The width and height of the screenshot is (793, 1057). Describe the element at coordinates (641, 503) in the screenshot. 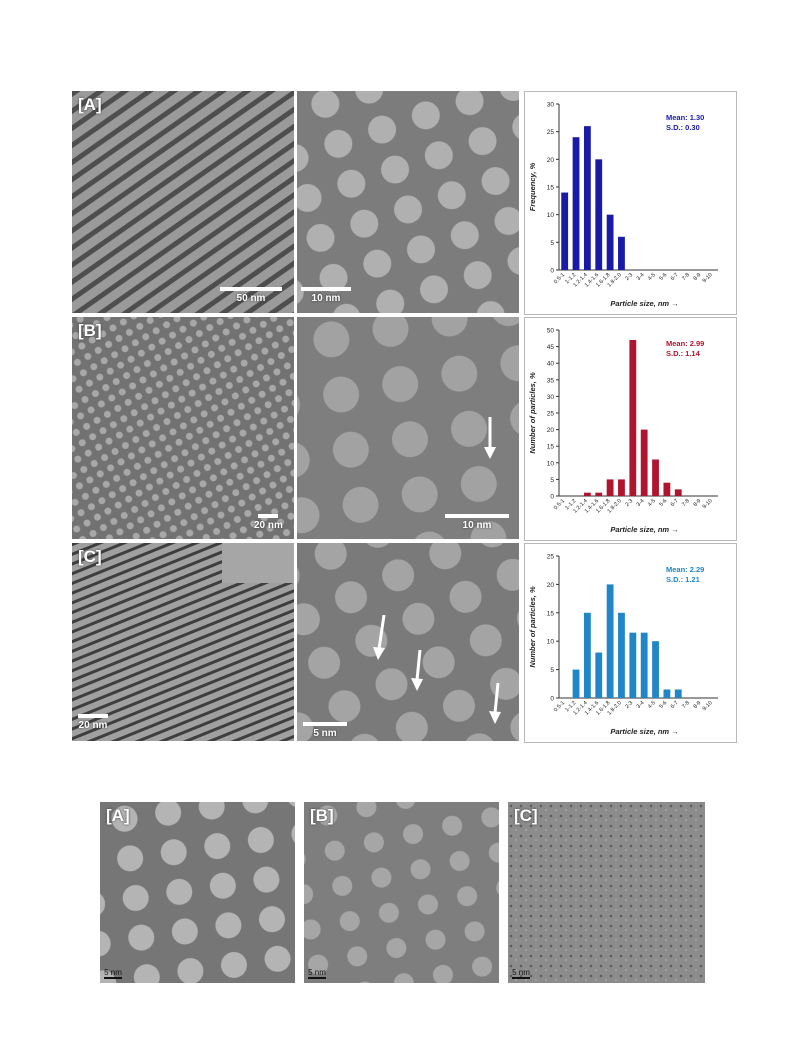

I see `x-tick-label: 3-4` at that location.